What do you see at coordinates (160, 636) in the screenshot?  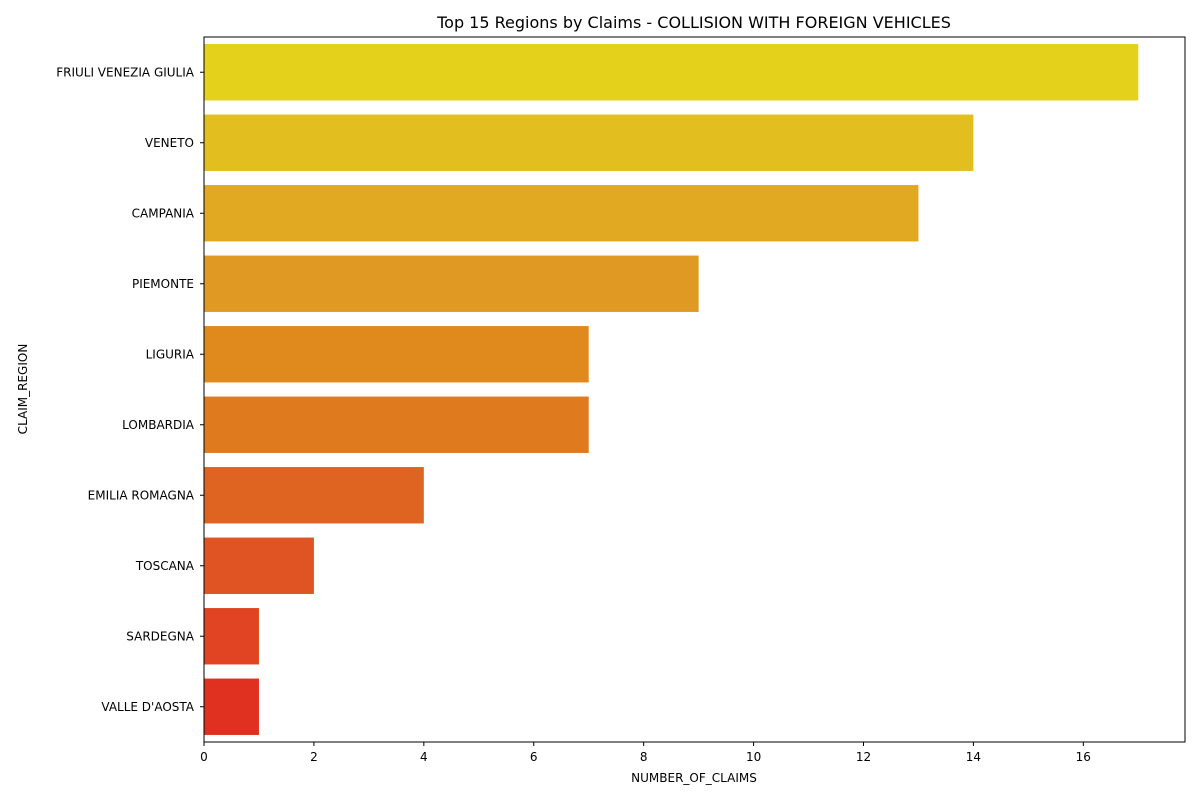 I see `y-tick-label: SARDEGNA` at bounding box center [160, 636].